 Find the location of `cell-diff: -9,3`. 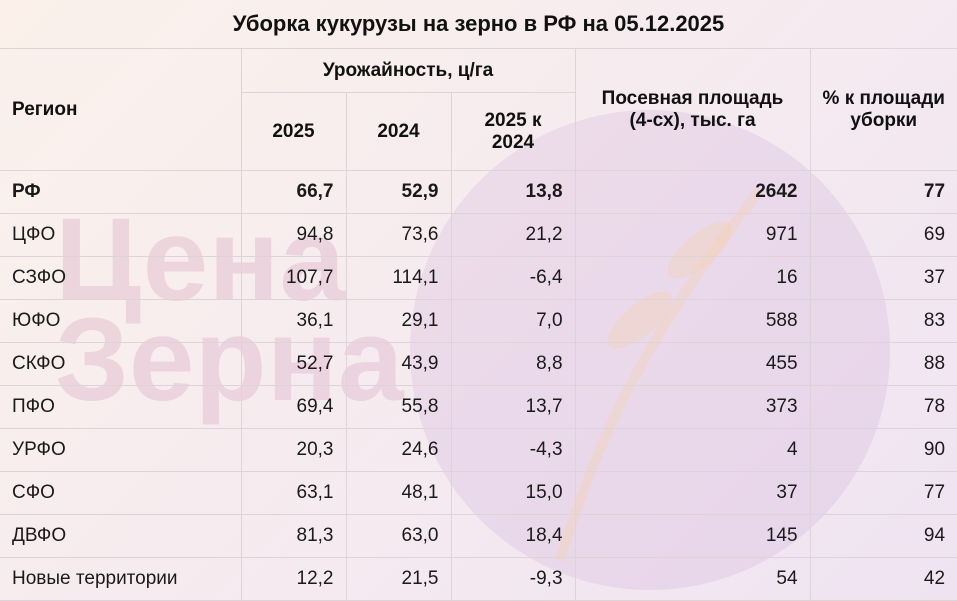

cell-diff: -9,3 is located at coordinates (513, 579).